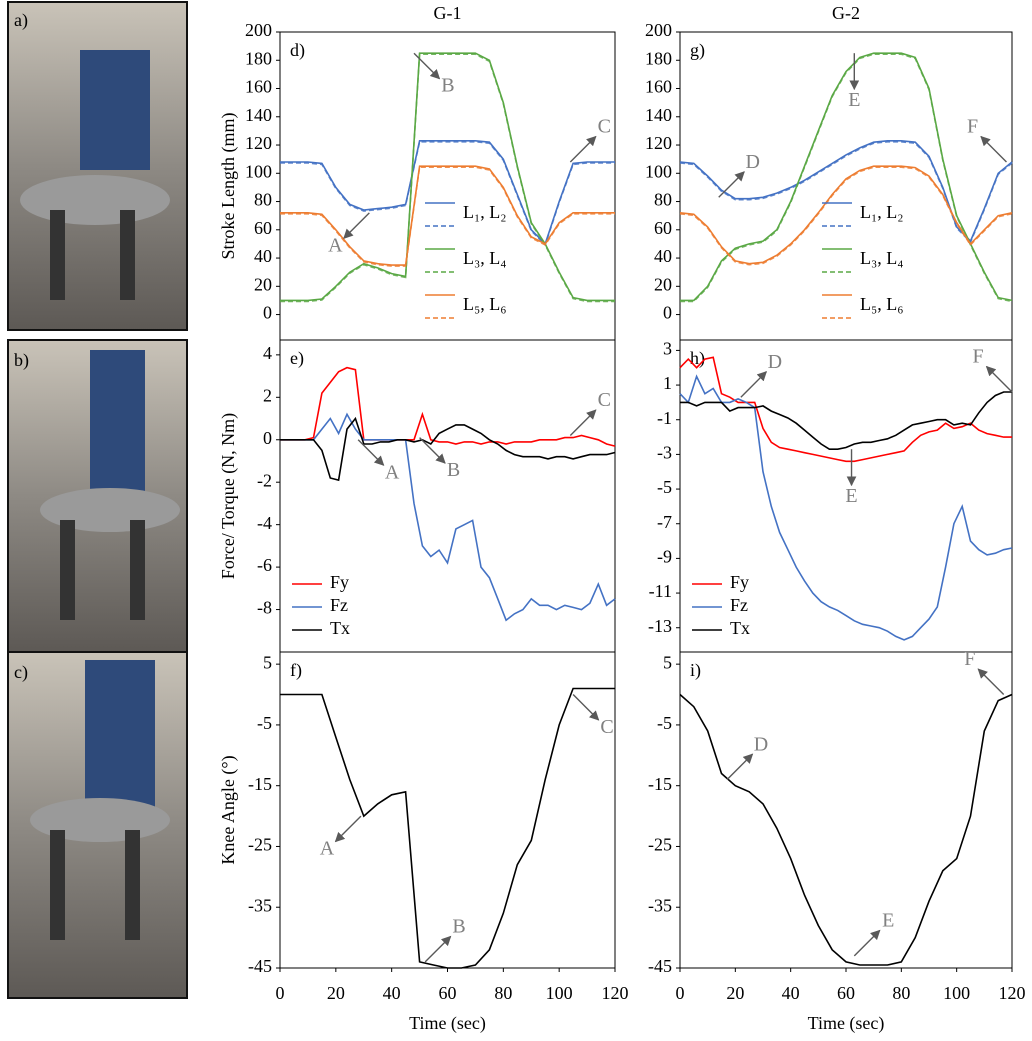 The width and height of the screenshot is (1032, 1041). What do you see at coordinates (1012, 993) in the screenshot?
I see `x-tick-label: 120` at bounding box center [1012, 993].